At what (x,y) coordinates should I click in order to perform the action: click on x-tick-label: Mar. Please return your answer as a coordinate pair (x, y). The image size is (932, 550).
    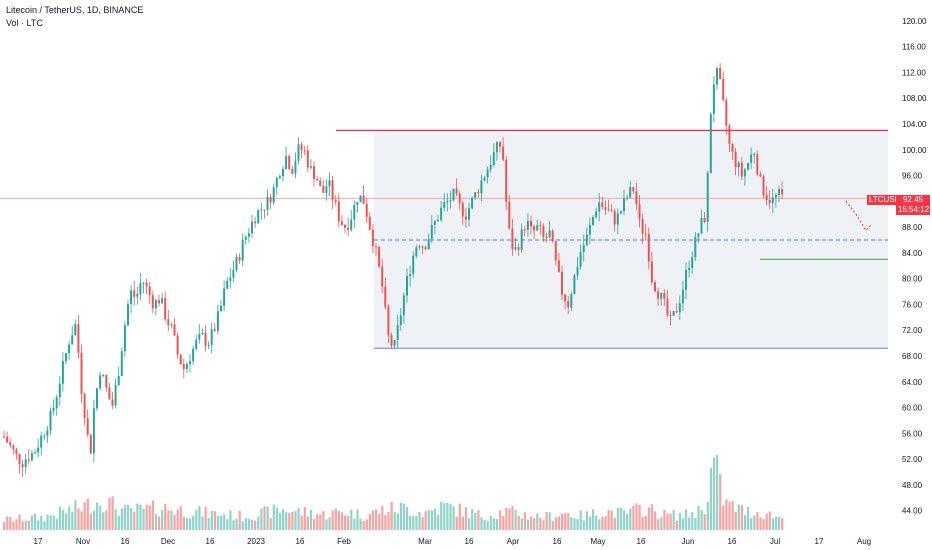
    Looking at the image, I should click on (425, 541).